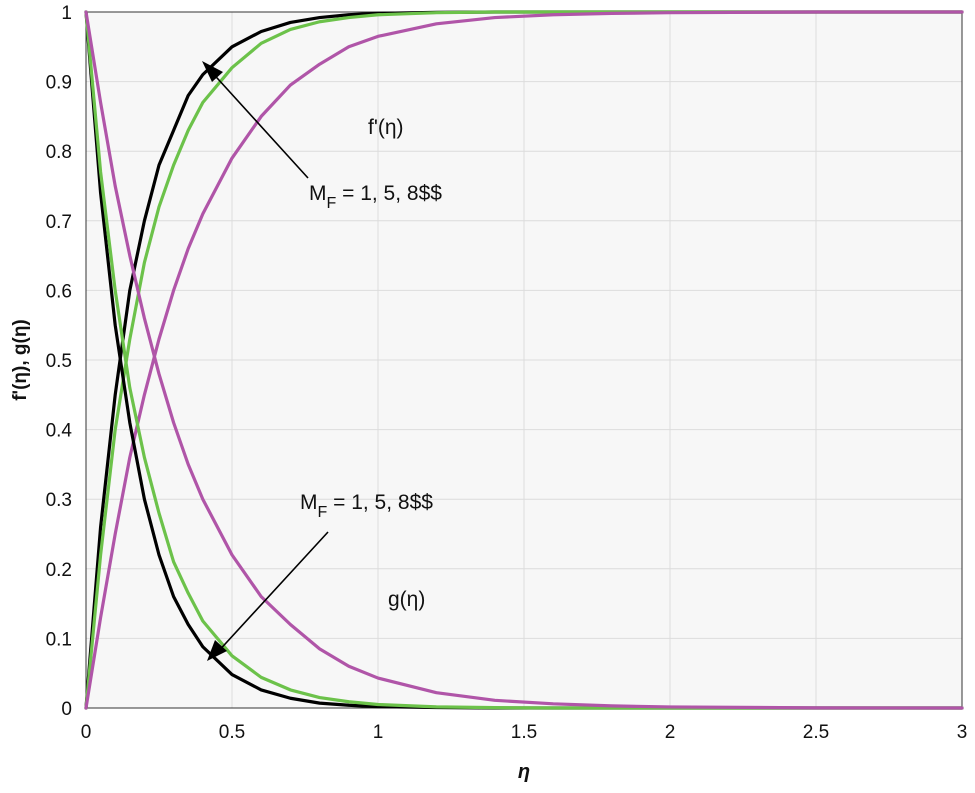 The height and width of the screenshot is (793, 975). What do you see at coordinates (59, 83) in the screenshot?
I see `y-tick-label: 0.9` at bounding box center [59, 83].